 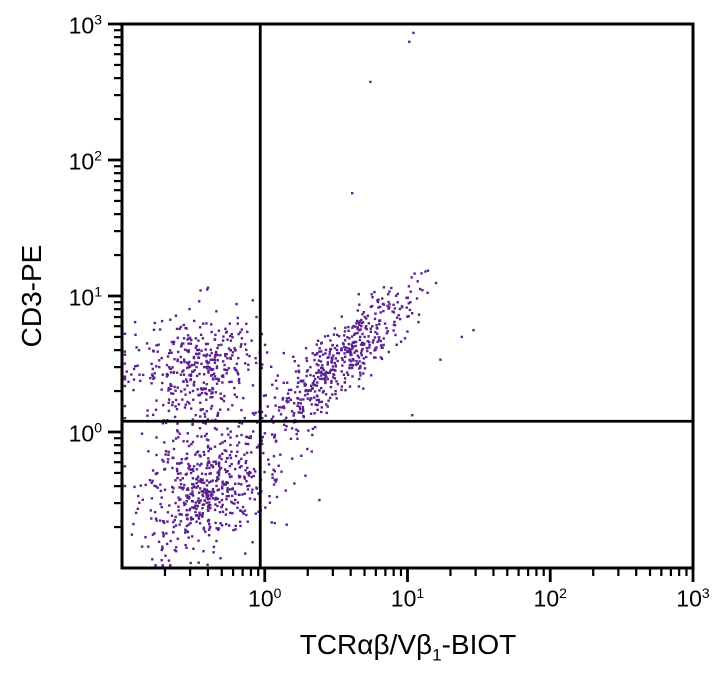 I want to click on x-tick-label-10e2: 10², so click(x=550, y=598).